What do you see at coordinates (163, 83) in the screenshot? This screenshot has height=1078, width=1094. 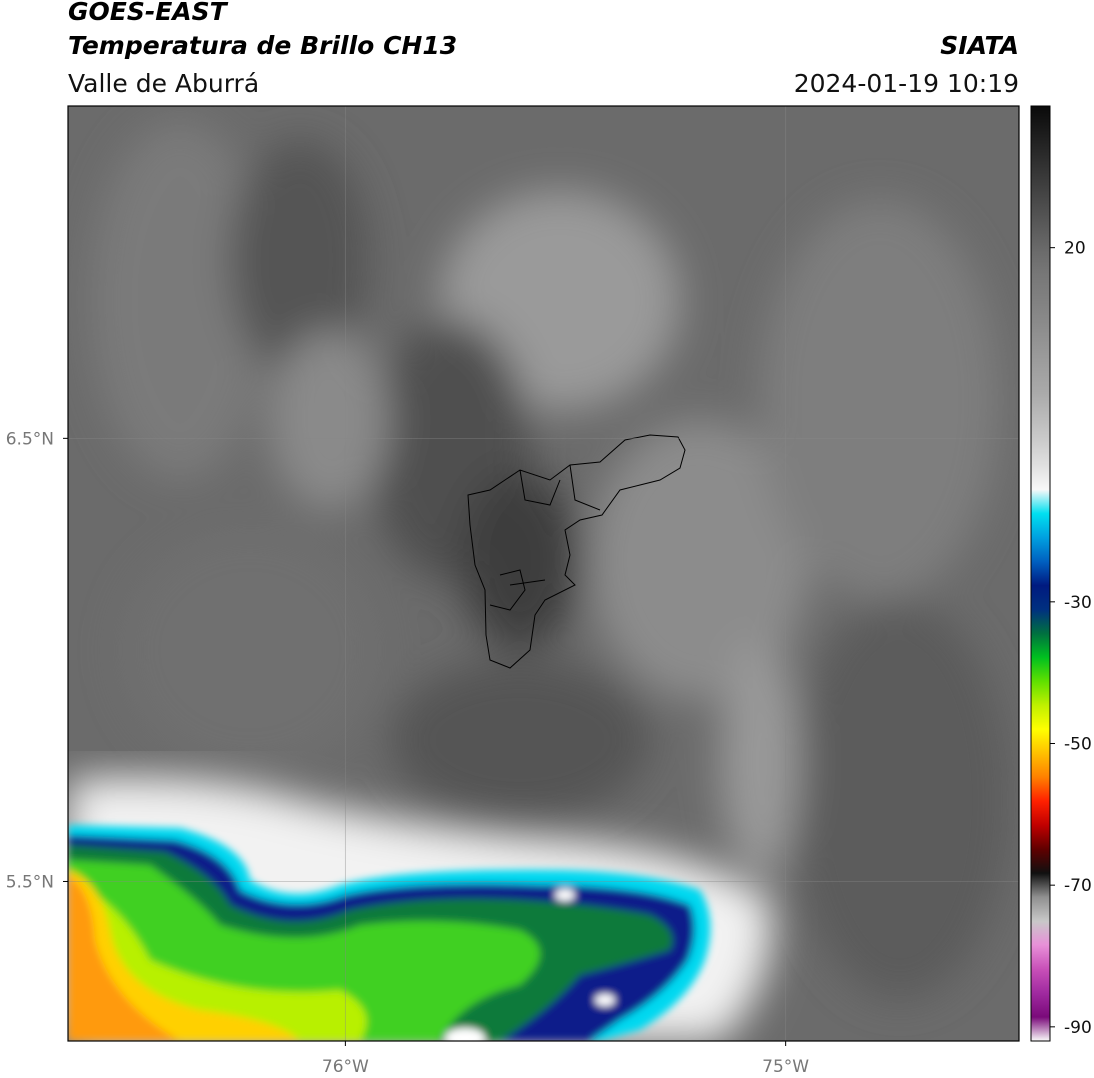 I see `region: Valle de Aburrá` at bounding box center [163, 83].